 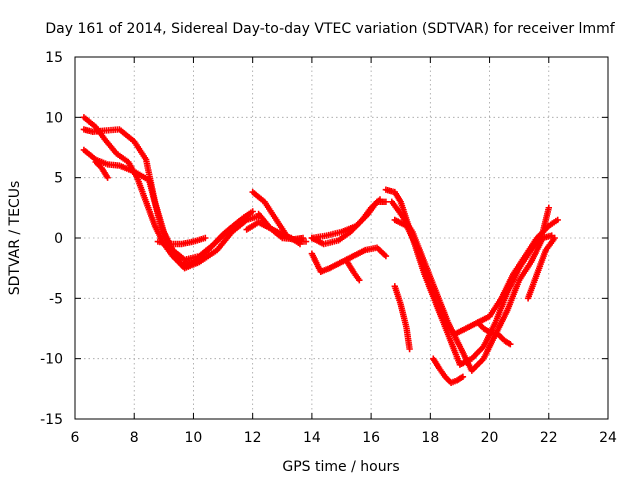 I want to click on x-tick-label: 10, so click(x=194, y=438).